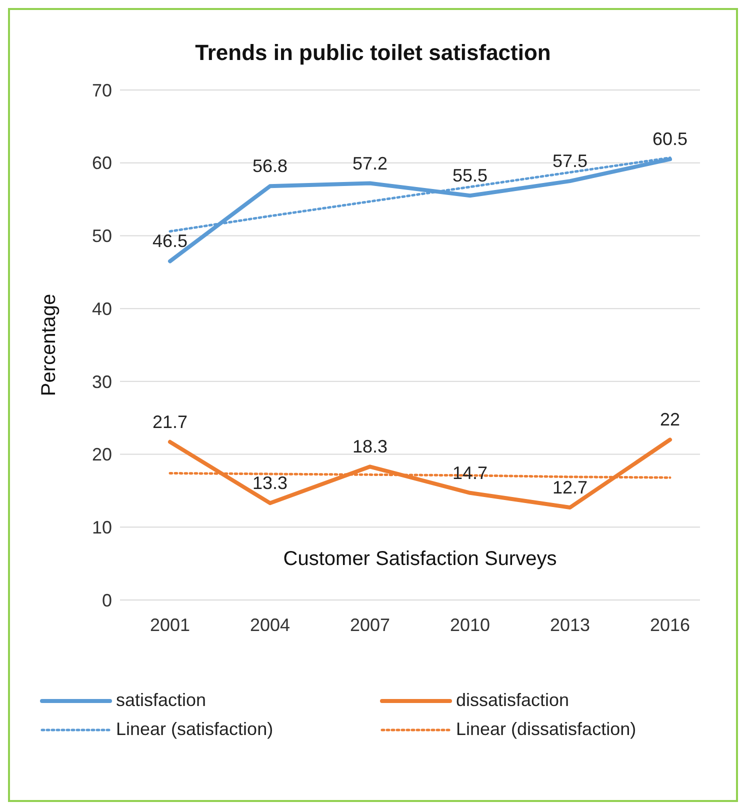 The width and height of the screenshot is (746, 812). Describe the element at coordinates (570, 624) in the screenshot. I see `x-tick-label: 2013` at that location.